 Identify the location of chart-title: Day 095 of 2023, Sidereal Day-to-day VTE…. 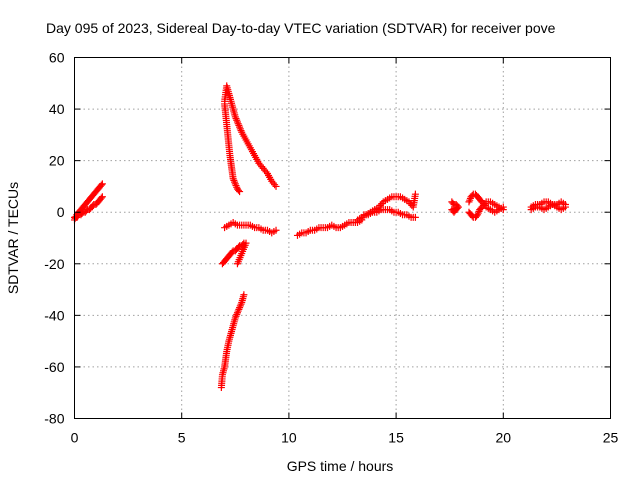
(301, 28).